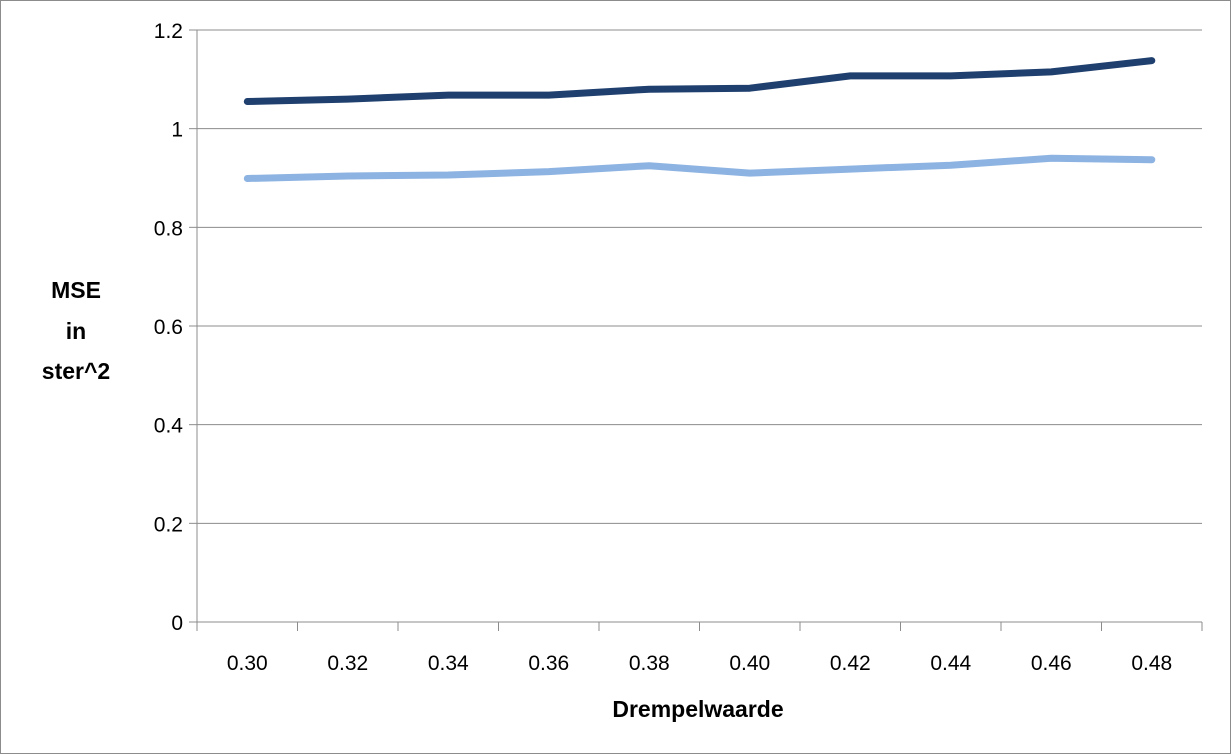 This screenshot has width=1231, height=754. What do you see at coordinates (749, 663) in the screenshot?
I see `x-tick-label: 0.40` at bounding box center [749, 663].